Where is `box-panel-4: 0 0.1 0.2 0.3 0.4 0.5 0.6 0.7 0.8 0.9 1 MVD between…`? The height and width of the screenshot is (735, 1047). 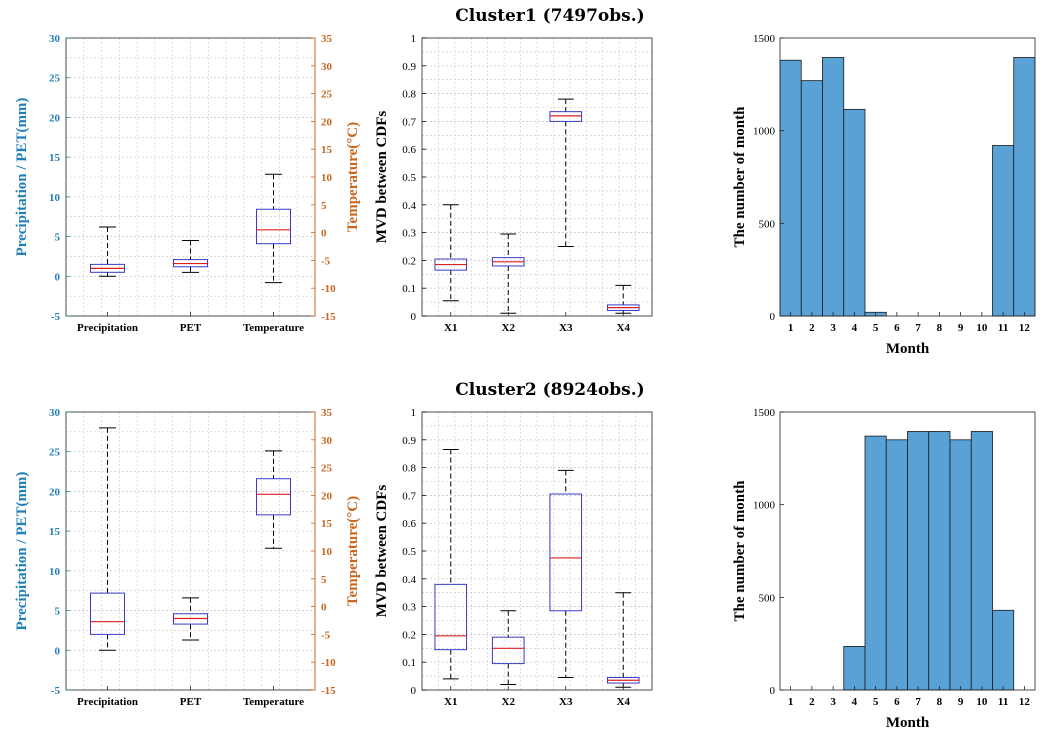 box-panel-4: 0 0.1 0.2 0.3 0.4 0.5 0.6 0.7 0.8 0.9 1 MVD between… is located at coordinates (513, 557).